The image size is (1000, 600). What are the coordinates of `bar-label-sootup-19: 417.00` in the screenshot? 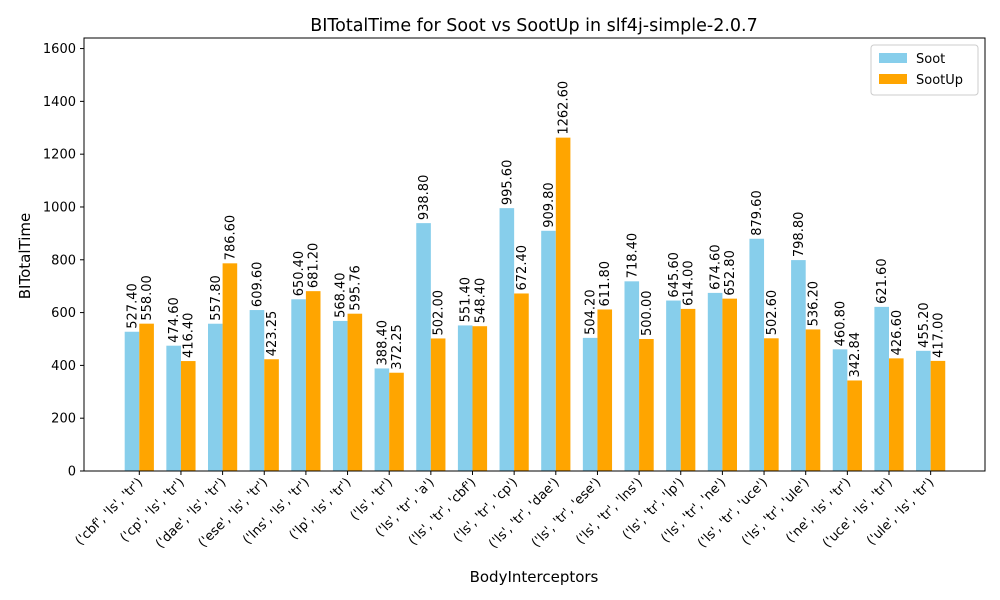 It's located at (938, 335).